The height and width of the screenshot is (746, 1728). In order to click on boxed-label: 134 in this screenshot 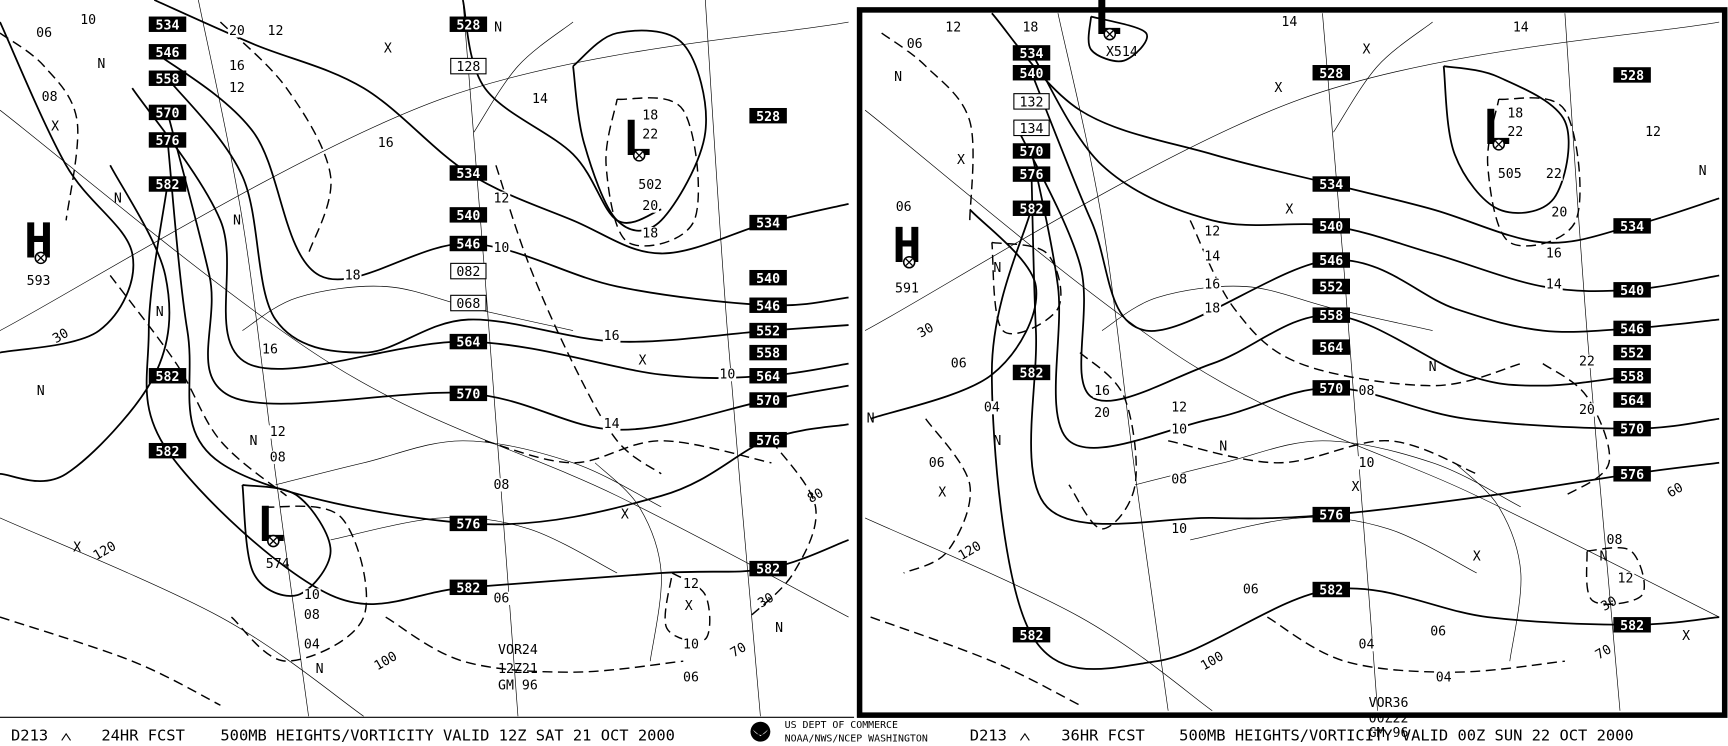, I will do `click(1032, 129)`.